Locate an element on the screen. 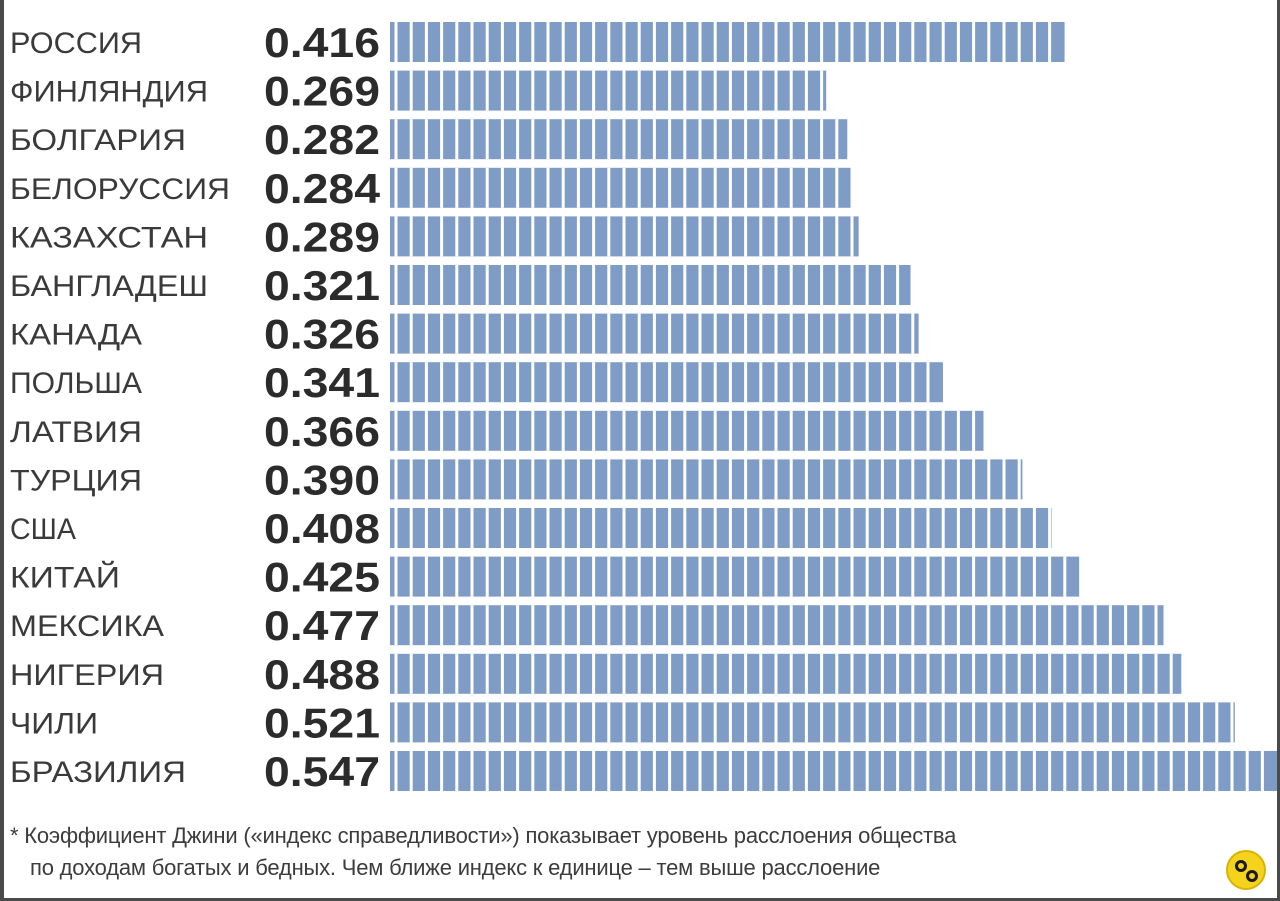  value-label: 0.321 is located at coordinates (322, 285).